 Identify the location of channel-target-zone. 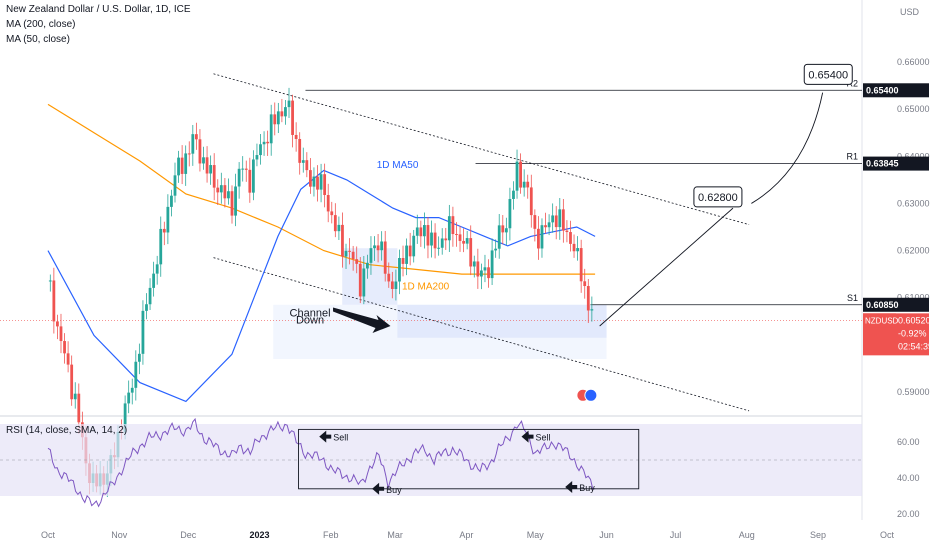
(440, 331).